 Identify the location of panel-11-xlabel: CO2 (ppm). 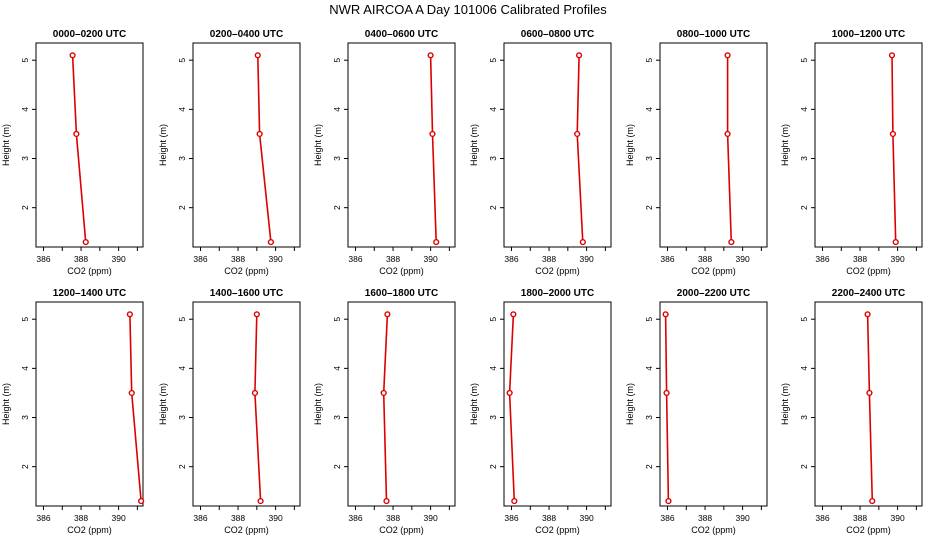
(713, 530).